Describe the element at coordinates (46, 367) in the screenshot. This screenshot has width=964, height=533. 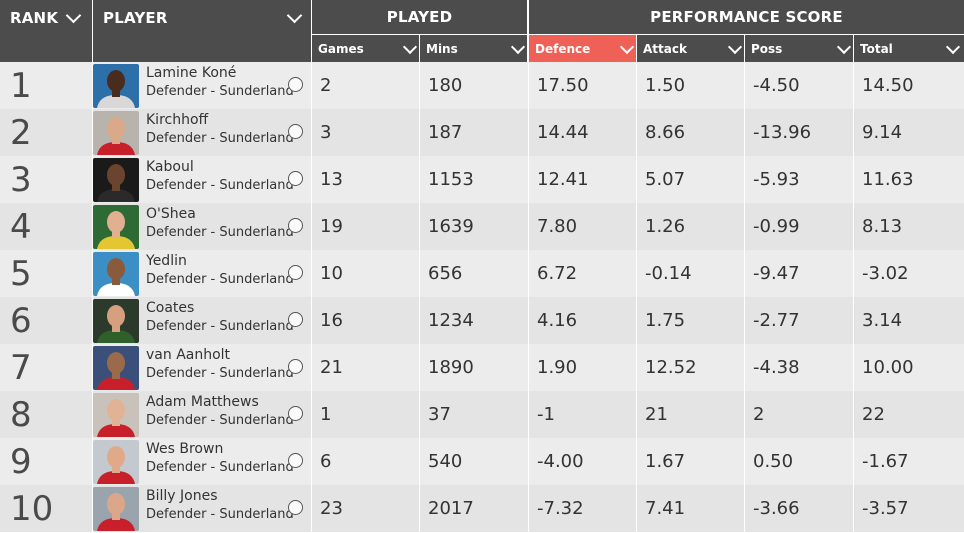
I see `rank-cell: 7` at that location.